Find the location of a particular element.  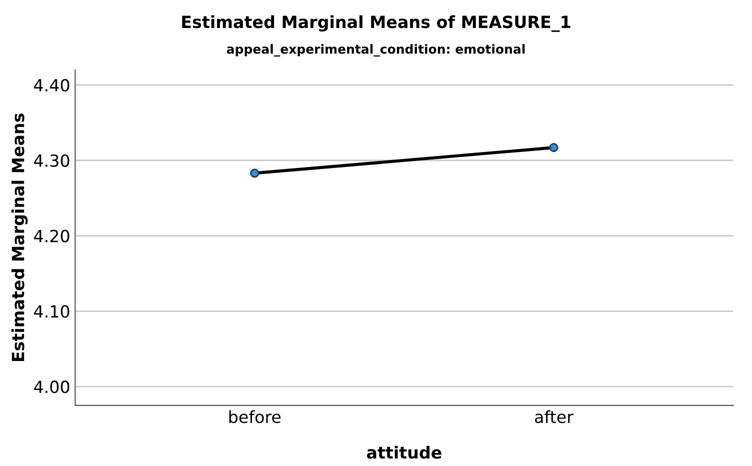

chart-title: Estimated Marginal Means of MEASURE_1 is located at coordinates (376, 23).